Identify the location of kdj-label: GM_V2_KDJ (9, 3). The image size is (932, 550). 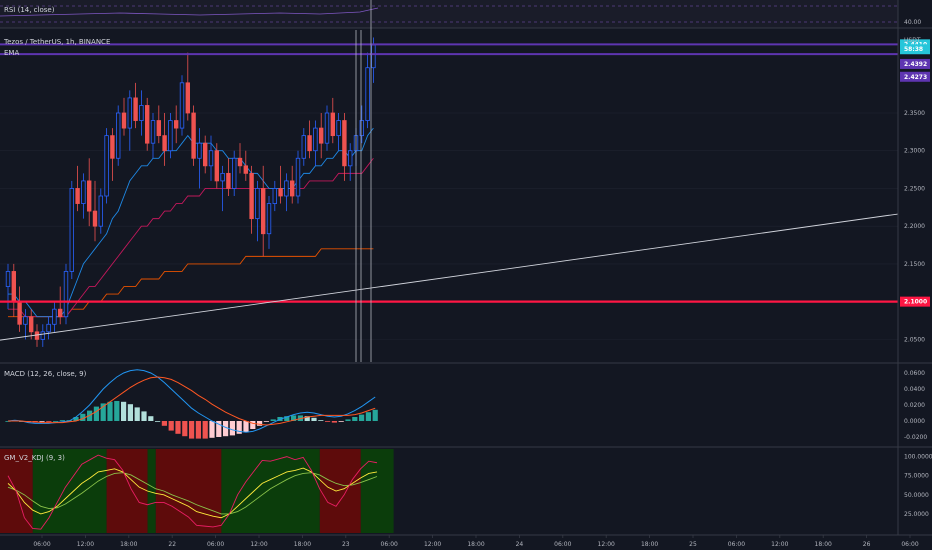
(34, 458).